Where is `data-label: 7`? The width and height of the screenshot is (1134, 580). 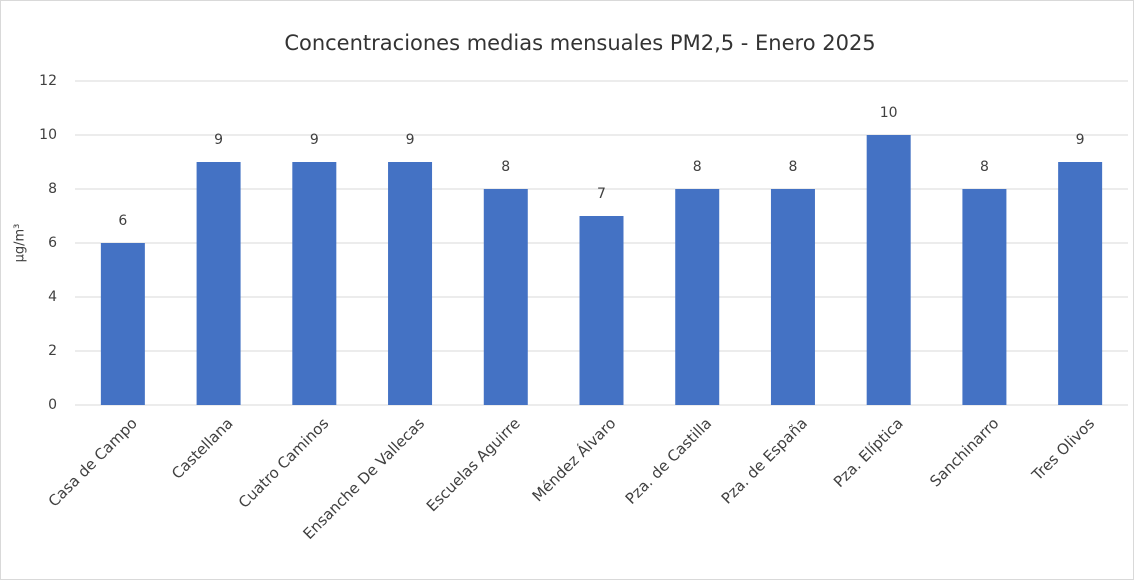 data-label: 7 is located at coordinates (601, 194).